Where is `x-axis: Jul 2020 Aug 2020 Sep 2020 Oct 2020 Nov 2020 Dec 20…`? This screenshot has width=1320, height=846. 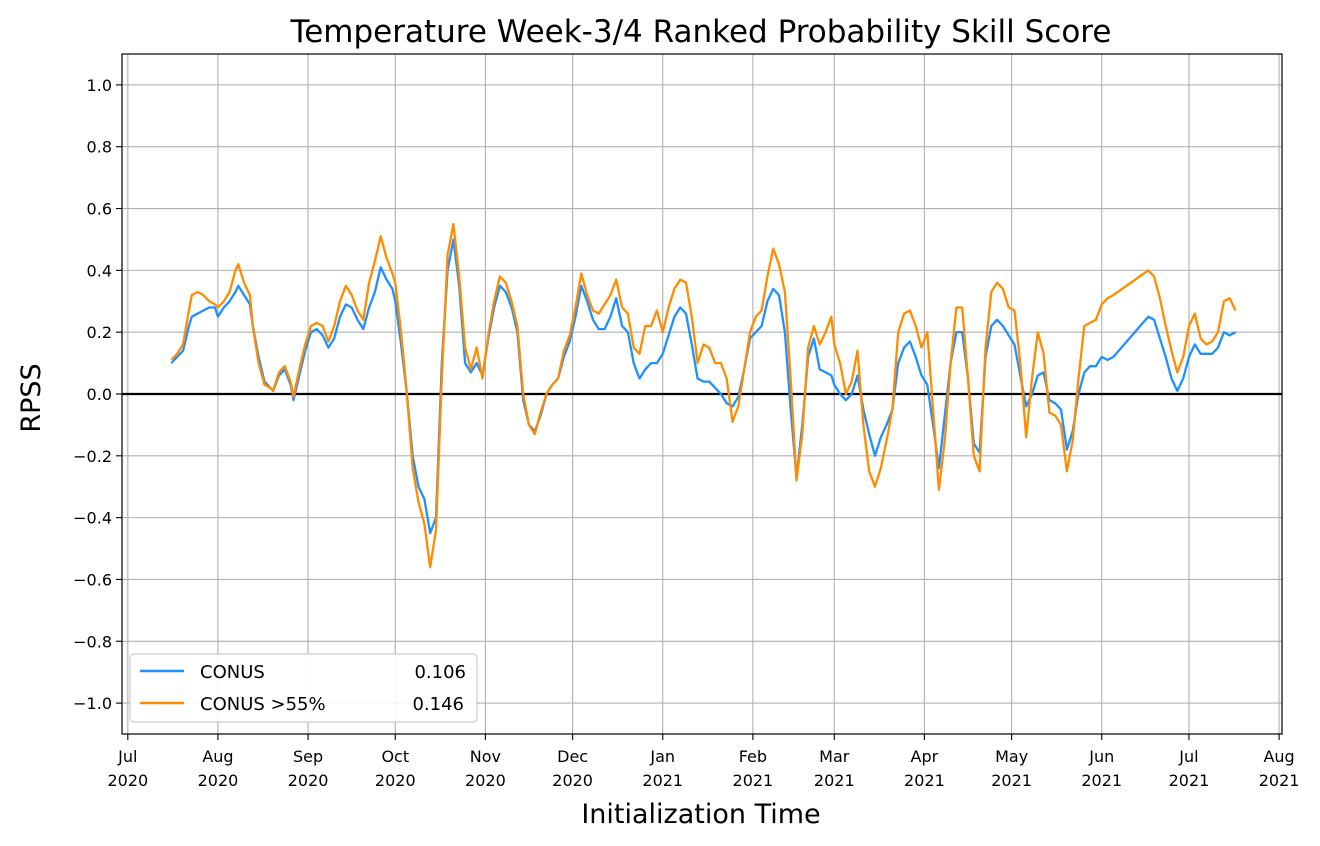 x-axis: Jul 2020 Aug 2020 Sep 2020 Oct 2020 Nov 2020 Dec 20… is located at coordinates (703, 762).